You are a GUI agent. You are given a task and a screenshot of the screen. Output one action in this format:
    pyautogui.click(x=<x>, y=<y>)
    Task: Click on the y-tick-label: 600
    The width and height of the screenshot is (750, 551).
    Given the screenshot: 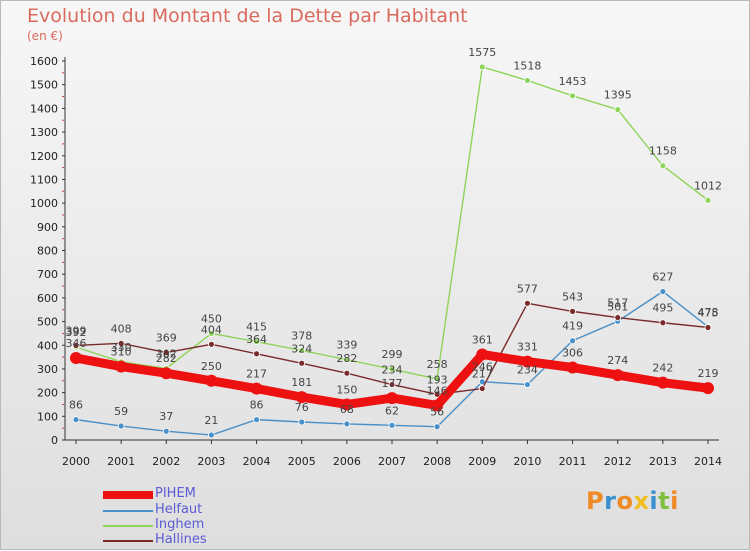 What is the action you would take?
    pyautogui.click(x=47, y=298)
    